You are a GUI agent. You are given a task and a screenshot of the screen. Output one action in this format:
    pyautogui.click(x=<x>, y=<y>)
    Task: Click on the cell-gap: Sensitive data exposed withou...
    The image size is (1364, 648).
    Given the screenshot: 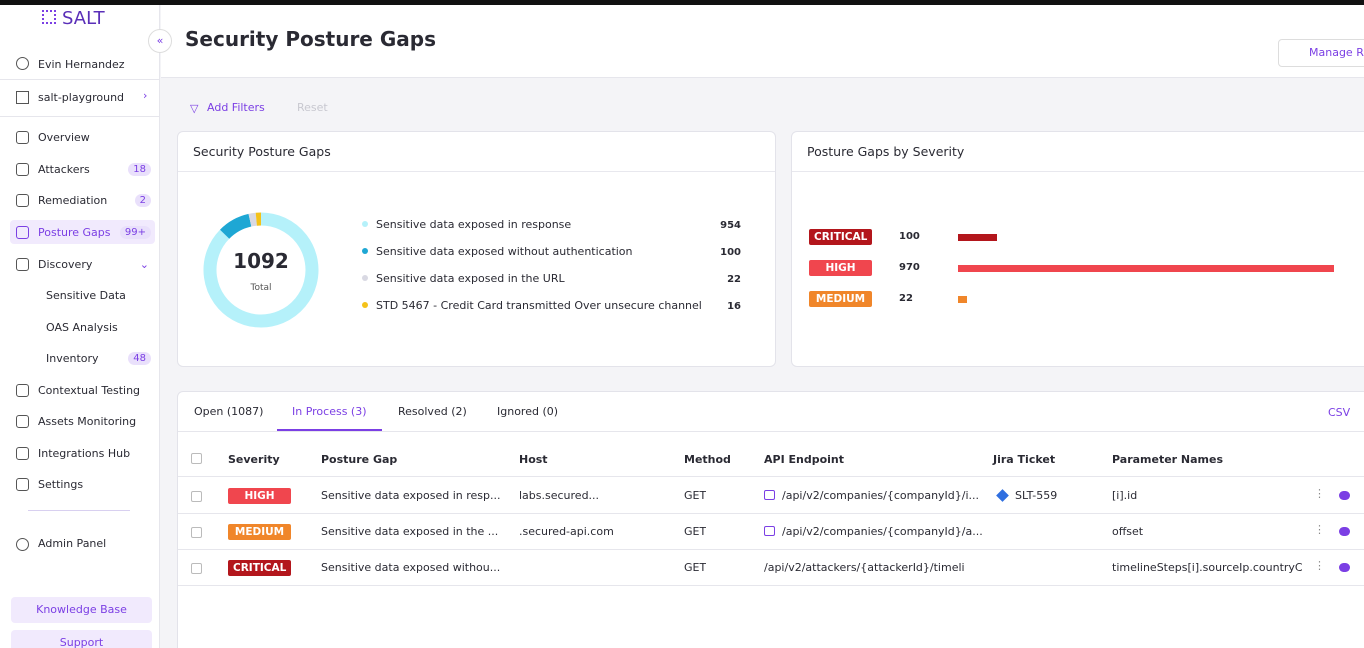 What is the action you would take?
    pyautogui.click(x=411, y=567)
    